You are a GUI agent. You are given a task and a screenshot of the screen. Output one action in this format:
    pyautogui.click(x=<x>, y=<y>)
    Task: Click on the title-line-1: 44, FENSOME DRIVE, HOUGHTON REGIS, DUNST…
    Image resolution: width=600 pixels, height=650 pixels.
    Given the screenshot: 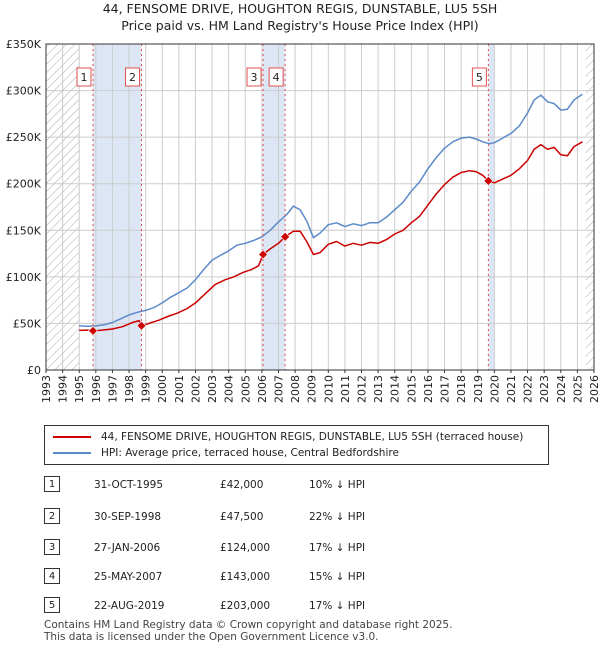 What is the action you would take?
    pyautogui.click(x=300, y=8)
    